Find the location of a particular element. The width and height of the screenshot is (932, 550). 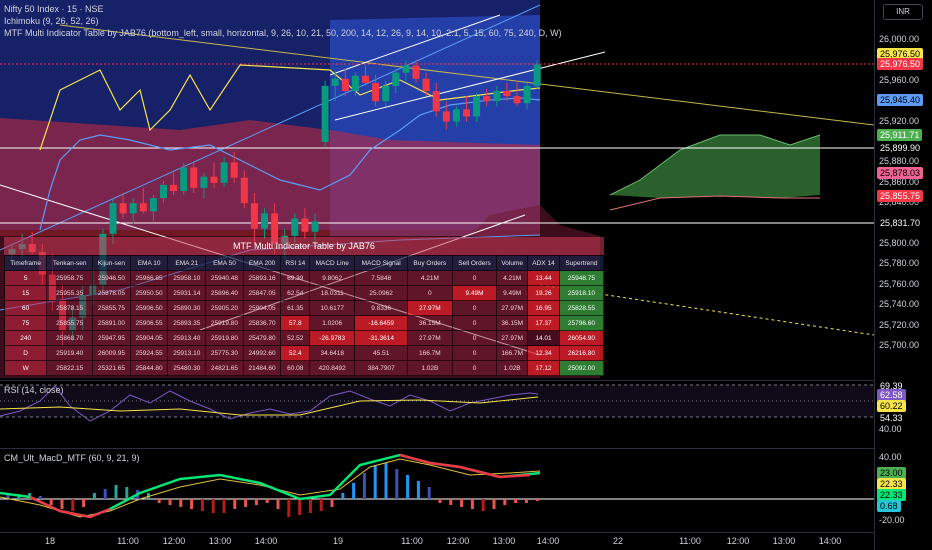

mtf-cell: 25958.75 is located at coordinates (70, 278).